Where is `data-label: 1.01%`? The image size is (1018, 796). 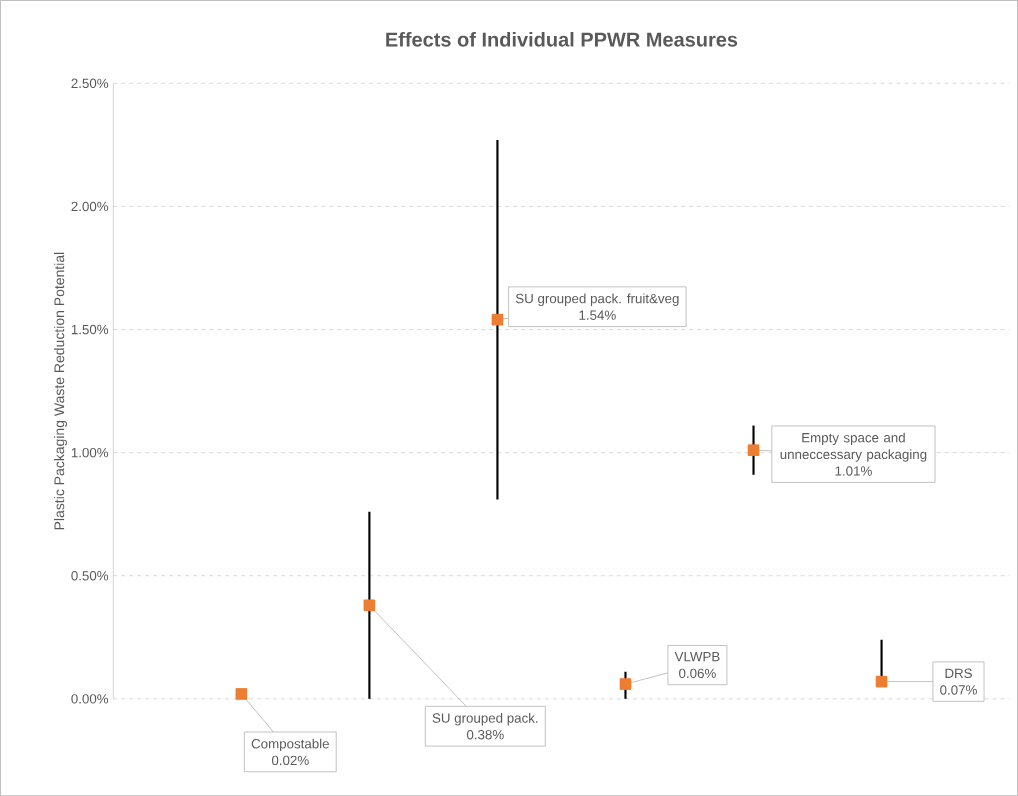
data-label: 1.01% is located at coordinates (853, 471).